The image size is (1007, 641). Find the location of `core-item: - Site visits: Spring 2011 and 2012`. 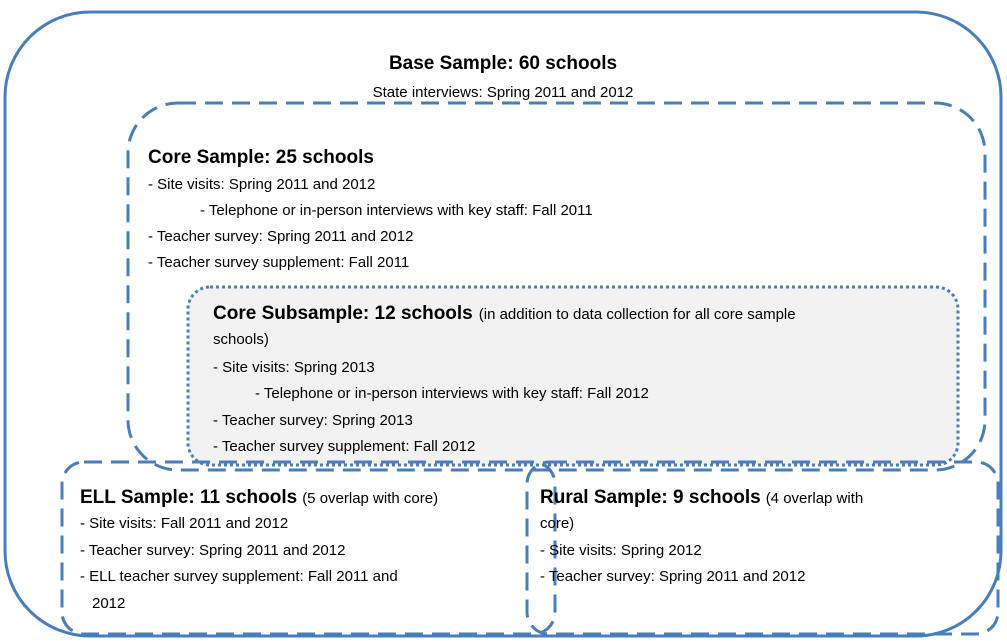

core-item: - Site visits: Spring 2011 and 2012 is located at coordinates (261, 184).